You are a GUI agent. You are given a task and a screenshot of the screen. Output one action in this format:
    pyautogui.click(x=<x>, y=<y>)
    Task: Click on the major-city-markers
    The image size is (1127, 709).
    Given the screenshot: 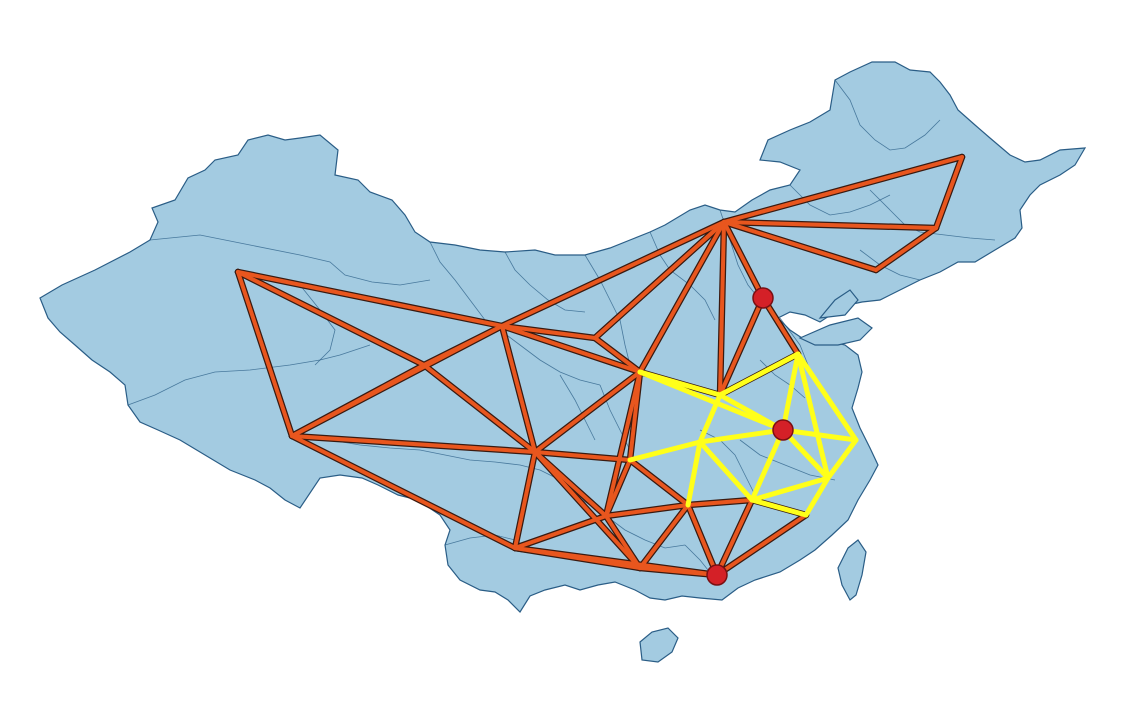 What is the action you would take?
    pyautogui.click(x=750, y=436)
    